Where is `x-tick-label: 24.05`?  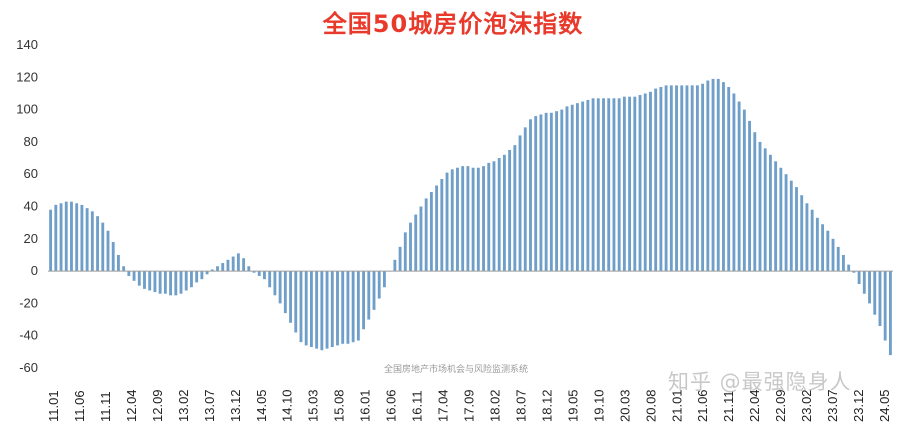 x-tick-label: 24.05 is located at coordinates (884, 405).